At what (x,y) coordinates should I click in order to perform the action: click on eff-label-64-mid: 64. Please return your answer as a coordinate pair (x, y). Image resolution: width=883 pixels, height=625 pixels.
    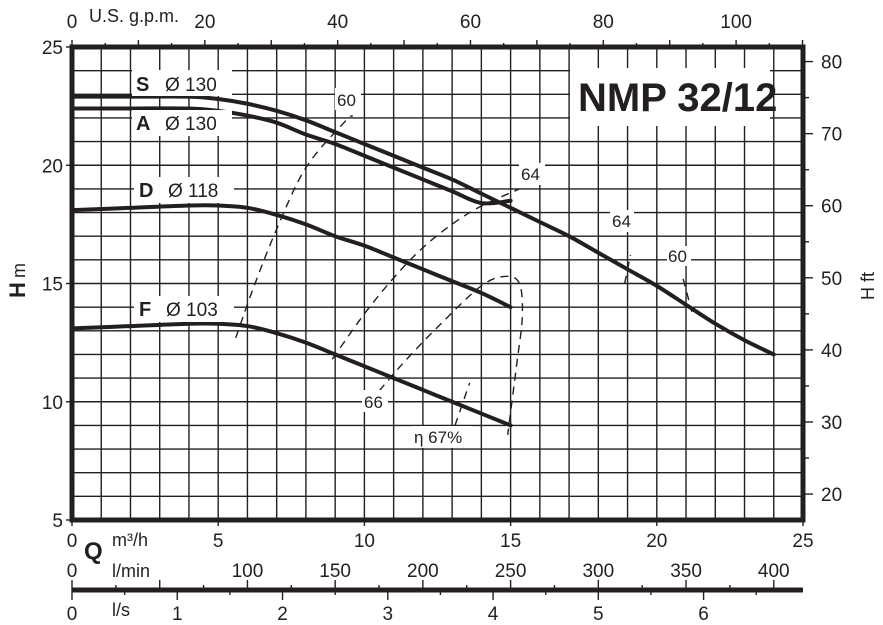
    Looking at the image, I should click on (530, 174).